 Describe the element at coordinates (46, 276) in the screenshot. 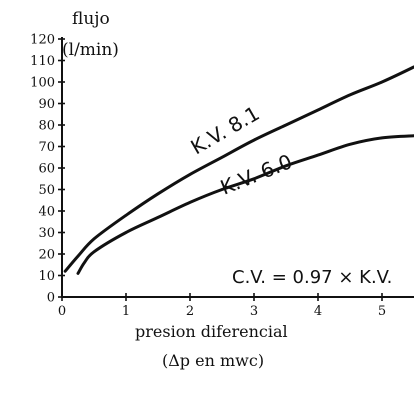

I see `y-tick-label: 10` at that location.